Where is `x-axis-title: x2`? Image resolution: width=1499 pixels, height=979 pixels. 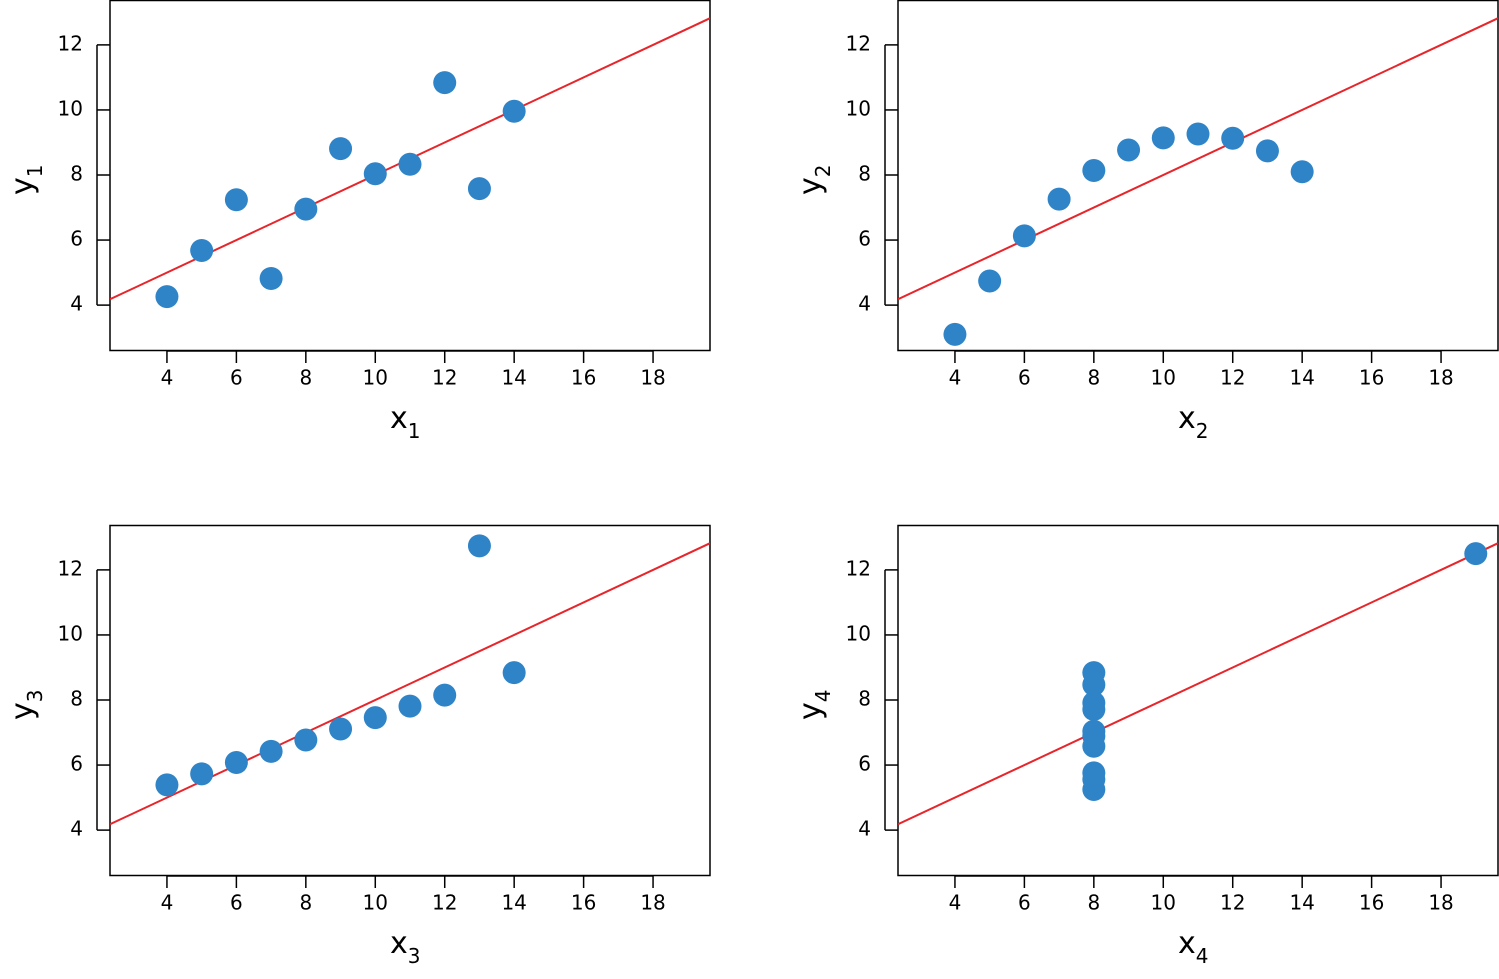 x-axis-title: x2 is located at coordinates (1193, 422).